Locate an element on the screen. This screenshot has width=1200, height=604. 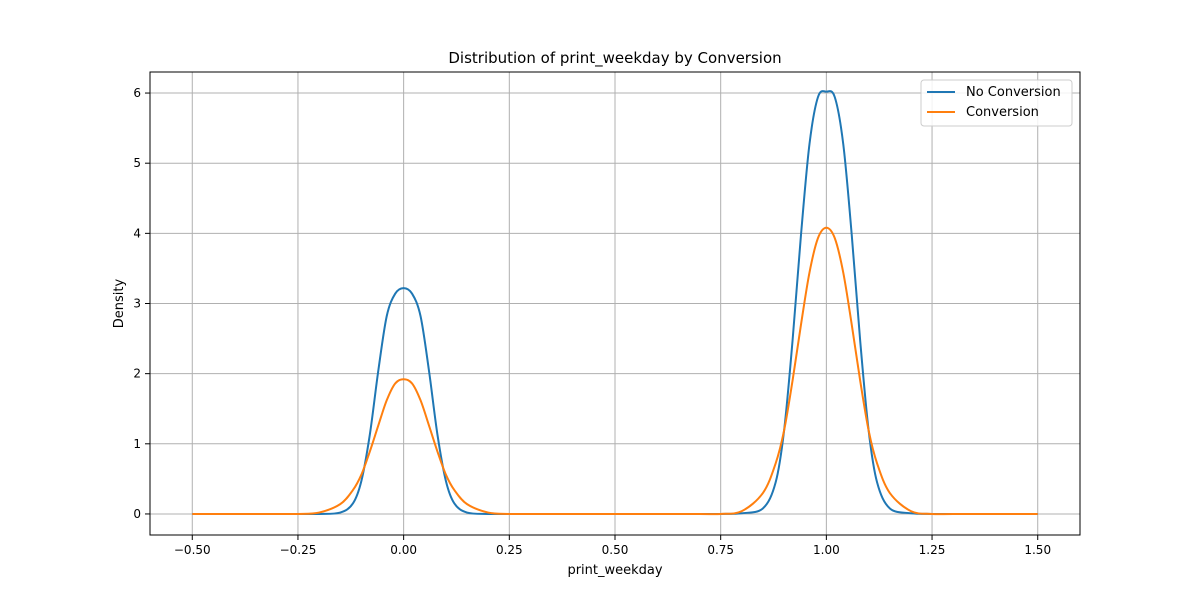
x-tick-label: −0.50 is located at coordinates (192, 550).